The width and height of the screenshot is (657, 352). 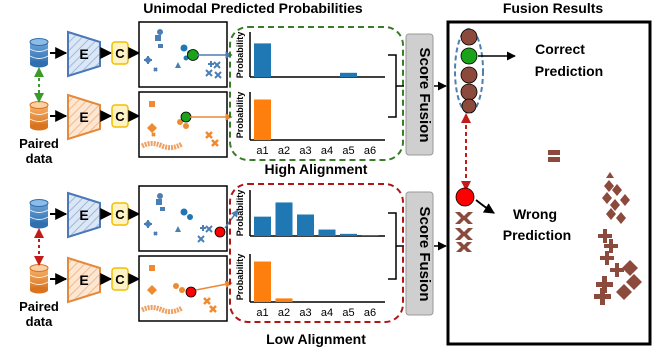 What do you see at coordinates (316, 169) in the screenshot?
I see `high-alignment-label: High Alignment` at bounding box center [316, 169].